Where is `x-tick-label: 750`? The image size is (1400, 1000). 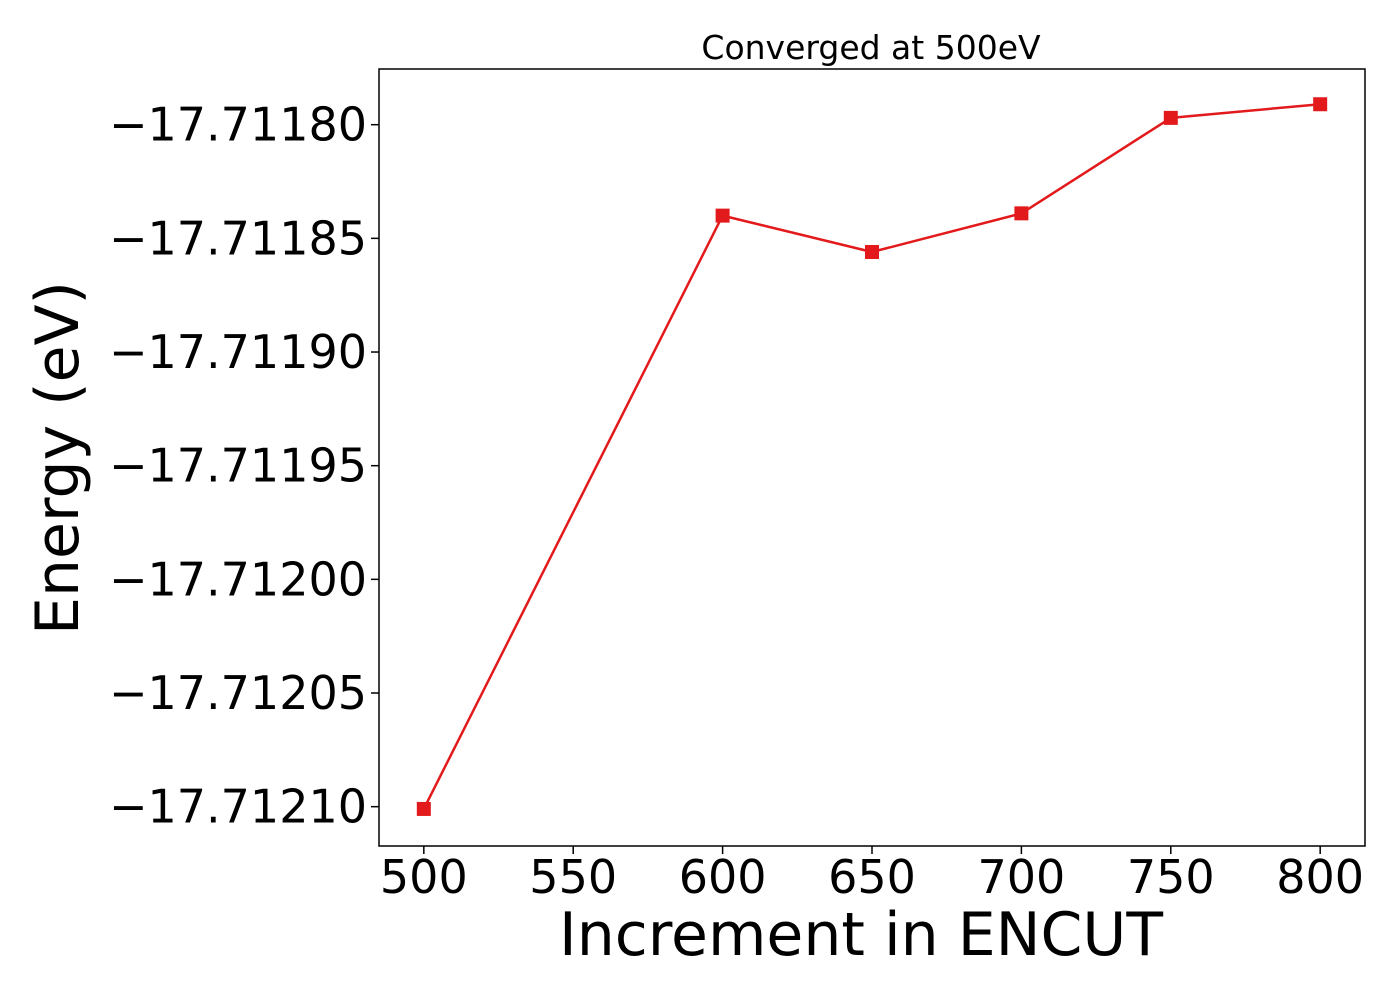 x-tick-label: 750 is located at coordinates (1171, 877).